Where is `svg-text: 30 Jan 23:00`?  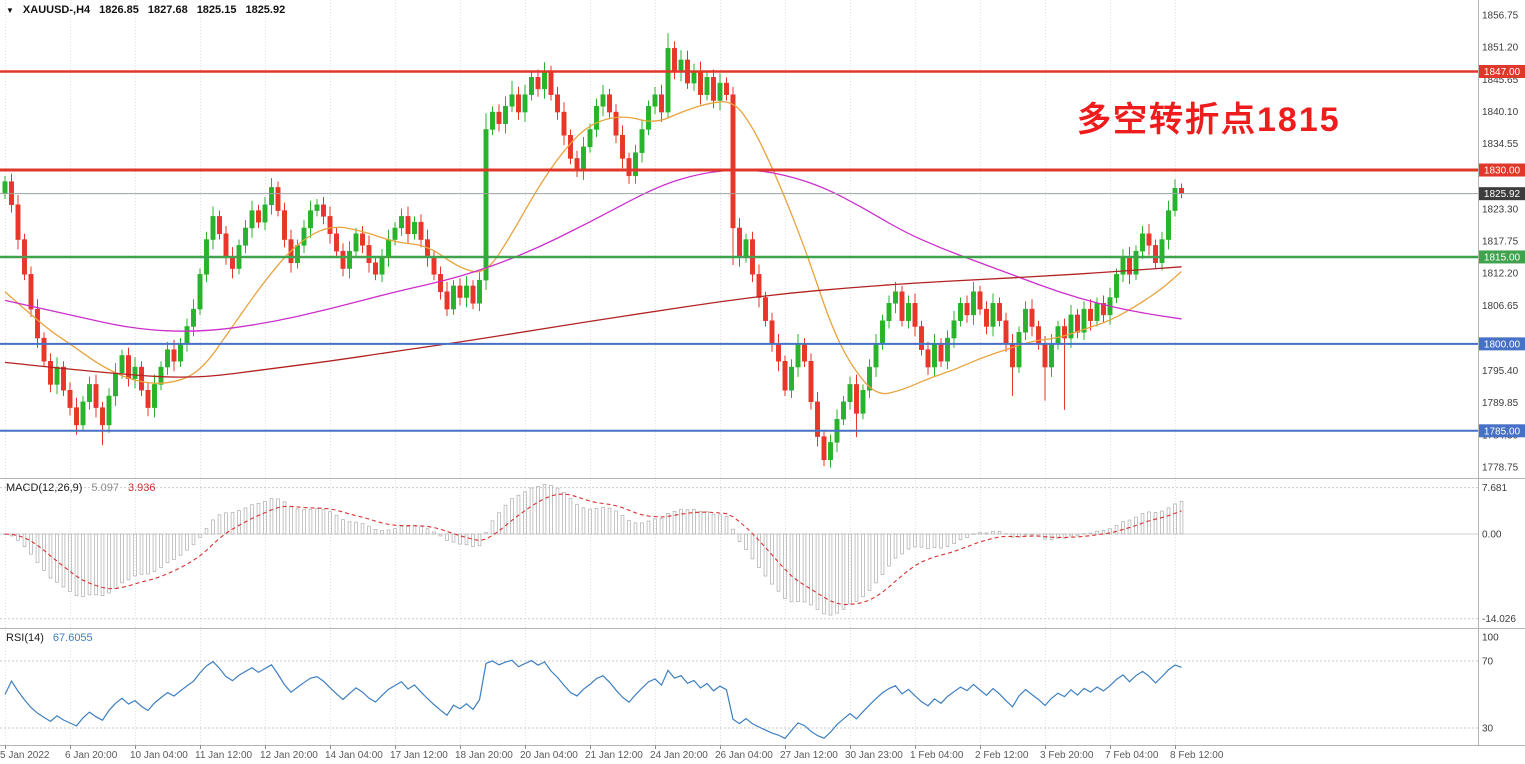
svg-text: 30 Jan 23:00 is located at coordinates (874, 755).